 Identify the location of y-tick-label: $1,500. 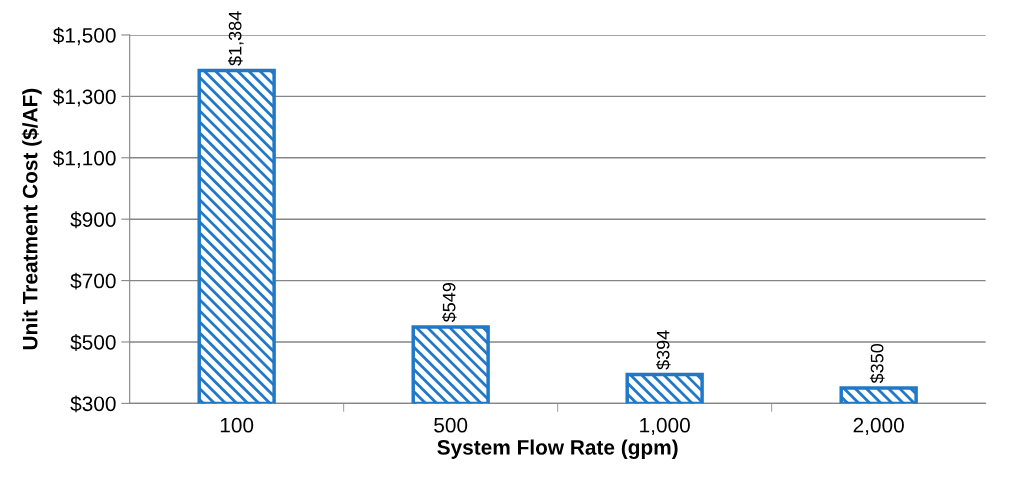
(84, 36).